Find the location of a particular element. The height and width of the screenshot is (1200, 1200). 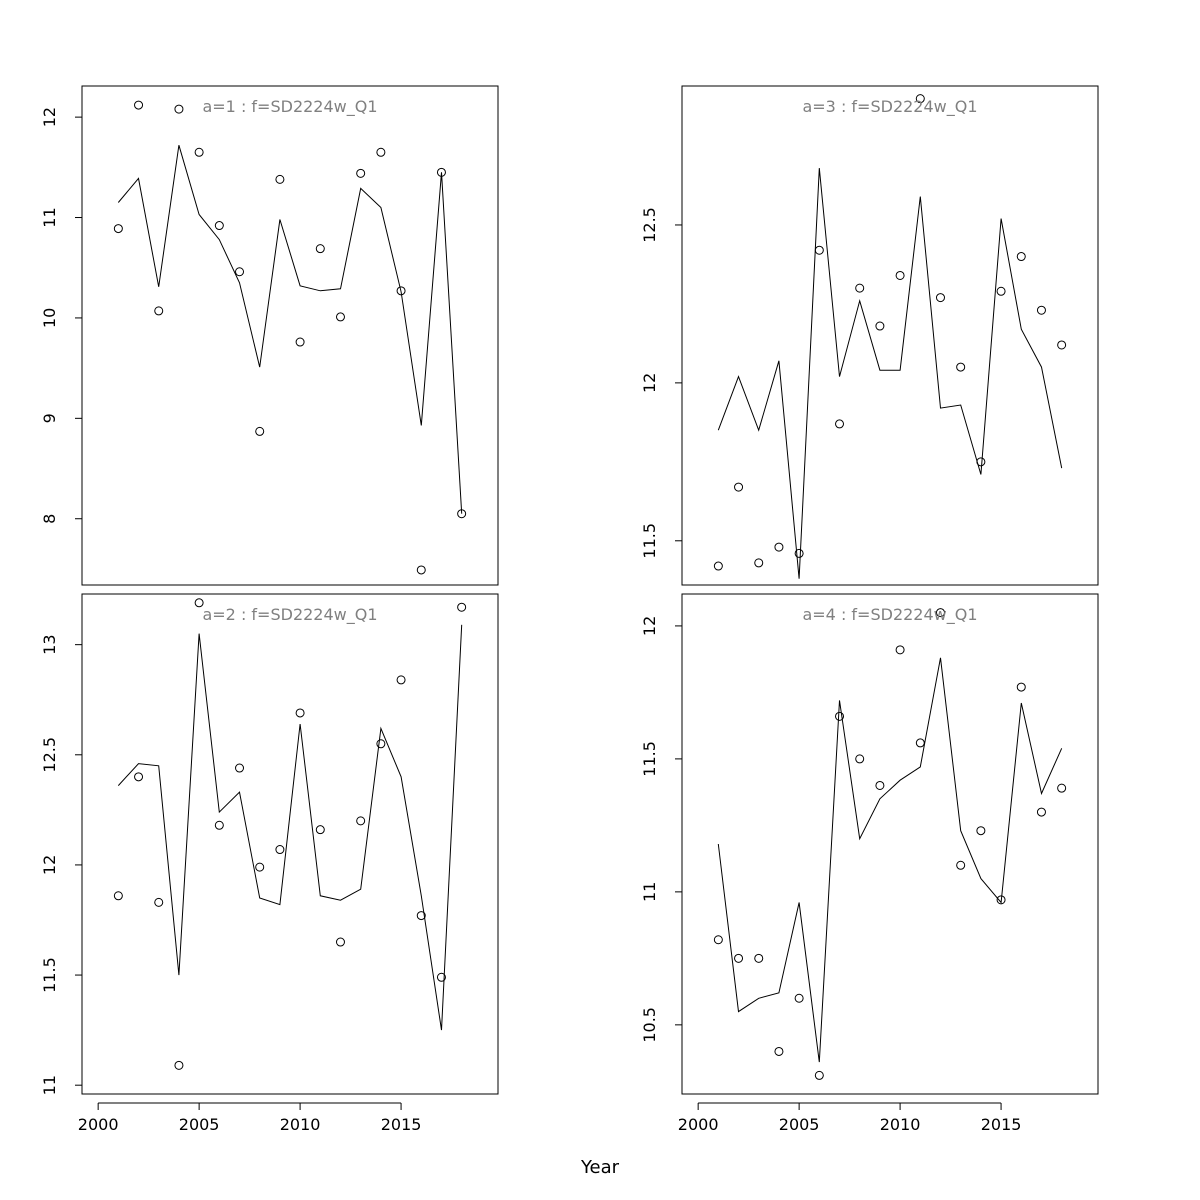

y-tick-label: 10 is located at coordinates (49, 318).